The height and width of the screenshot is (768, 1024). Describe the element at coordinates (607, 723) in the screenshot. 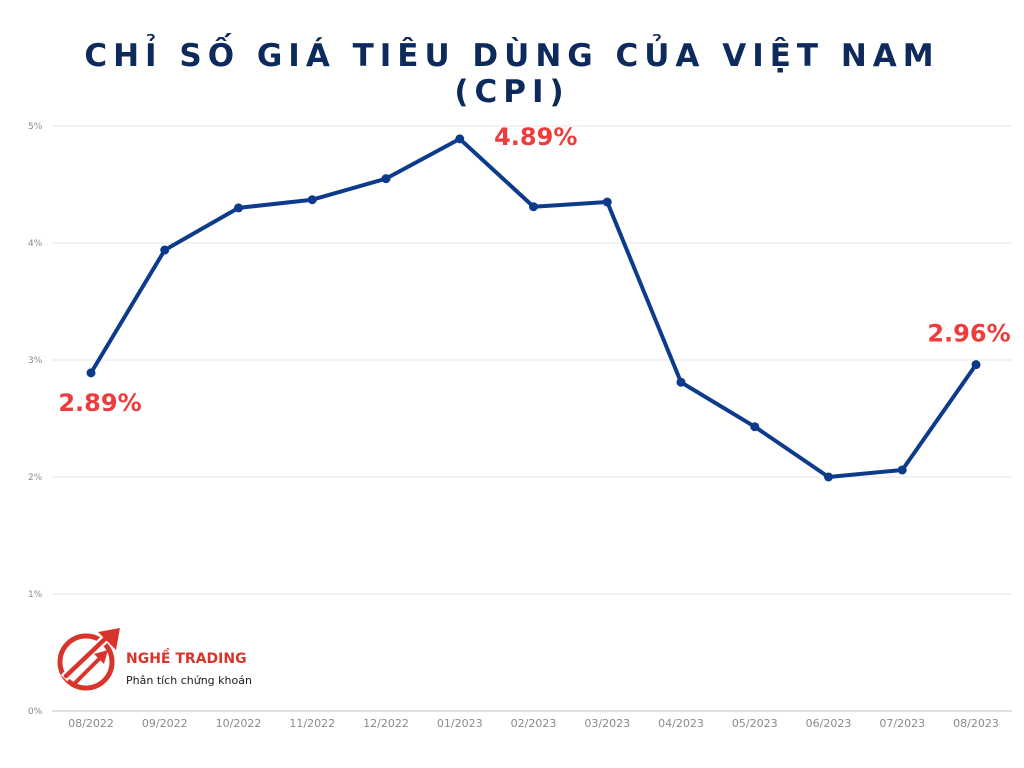

I see `x-tick-label: 03/2023` at that location.